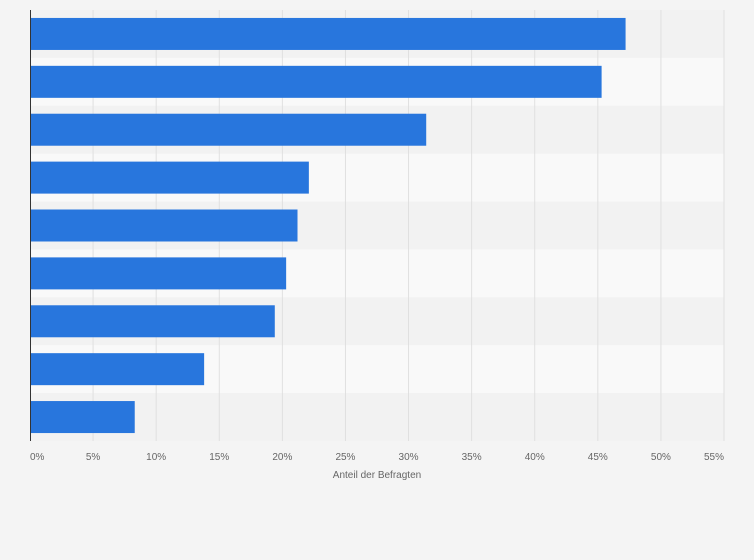 This screenshot has height=560, width=754. What do you see at coordinates (377, 475) in the screenshot?
I see `x-axis-title: Anteil der Befragten` at bounding box center [377, 475].